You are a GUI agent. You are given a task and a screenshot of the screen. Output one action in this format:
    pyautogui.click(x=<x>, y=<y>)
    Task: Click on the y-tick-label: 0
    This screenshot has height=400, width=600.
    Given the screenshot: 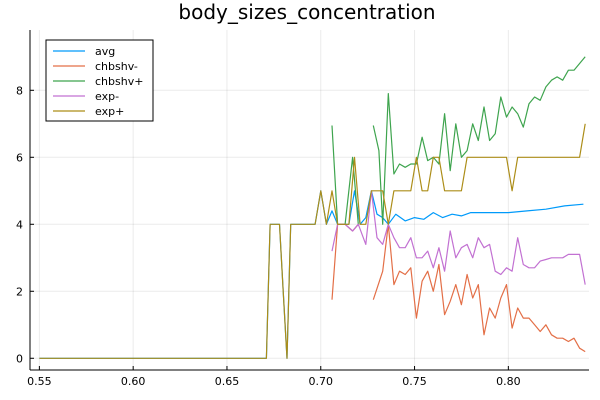 What is the action you would take?
    pyautogui.click(x=19, y=358)
    